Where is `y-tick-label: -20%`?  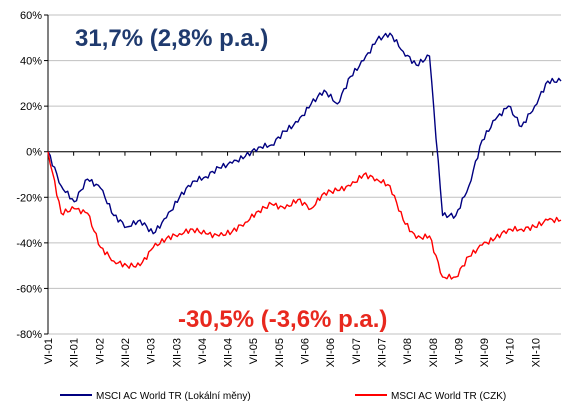 y-tick-label: -20% is located at coordinates (29, 198).